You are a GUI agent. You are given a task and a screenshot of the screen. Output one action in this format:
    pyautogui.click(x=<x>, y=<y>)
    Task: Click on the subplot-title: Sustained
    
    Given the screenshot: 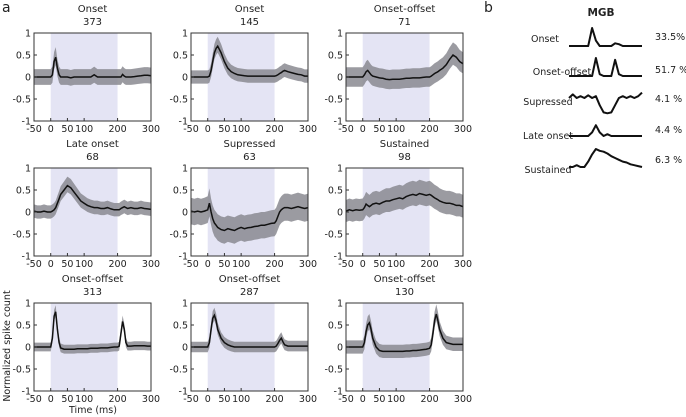 What is the action you would take?
    pyautogui.click(x=405, y=144)
    